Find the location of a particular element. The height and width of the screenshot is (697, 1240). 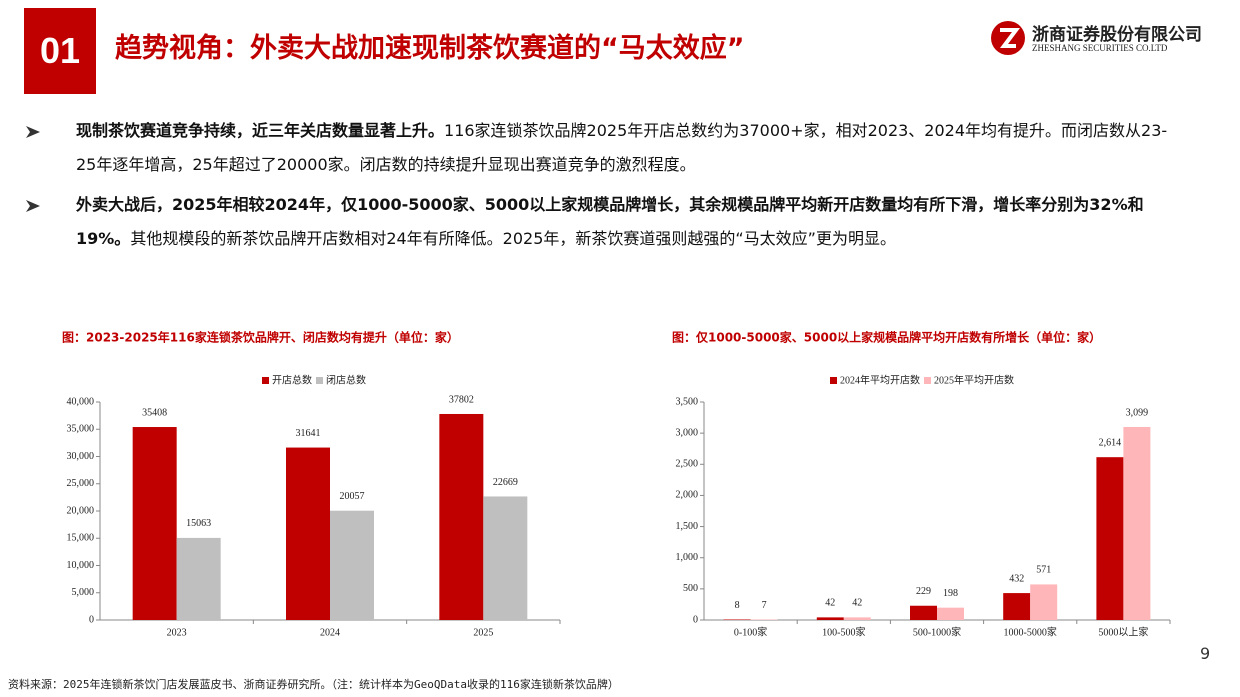

x-tick-label: 2024 is located at coordinates (330, 632).